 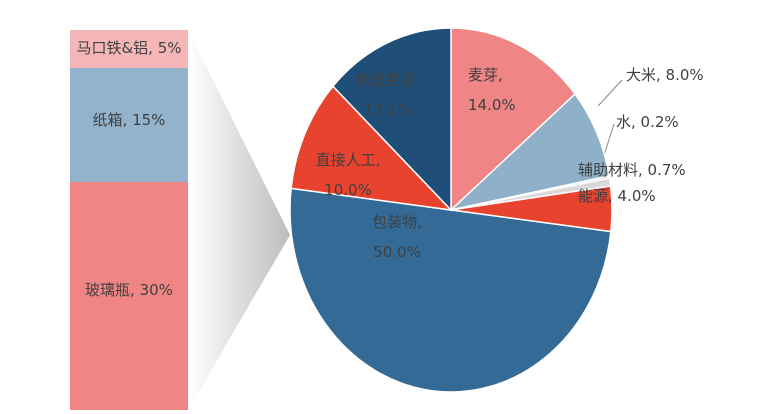 What do you see at coordinates (617, 196) in the screenshot?
I see `data-label: 能源, 4.0%` at bounding box center [617, 196].